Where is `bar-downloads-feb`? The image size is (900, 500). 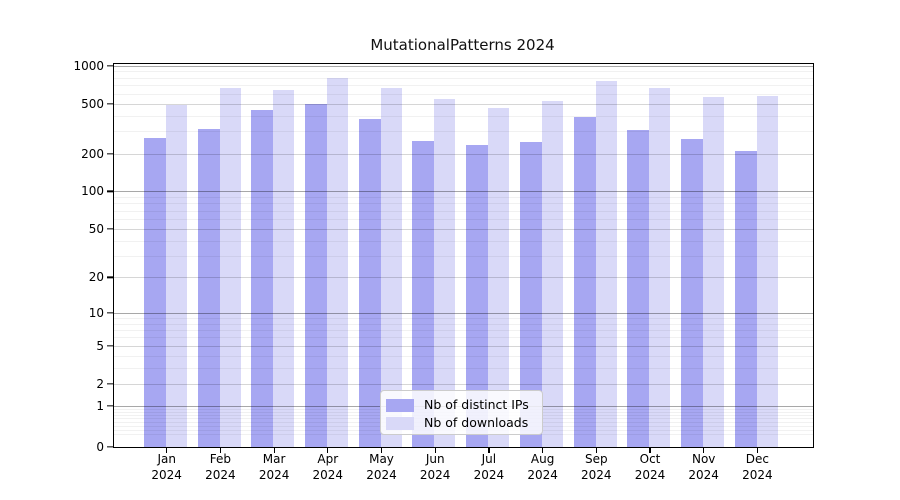
bar-downloads-feb is located at coordinates (230, 267).